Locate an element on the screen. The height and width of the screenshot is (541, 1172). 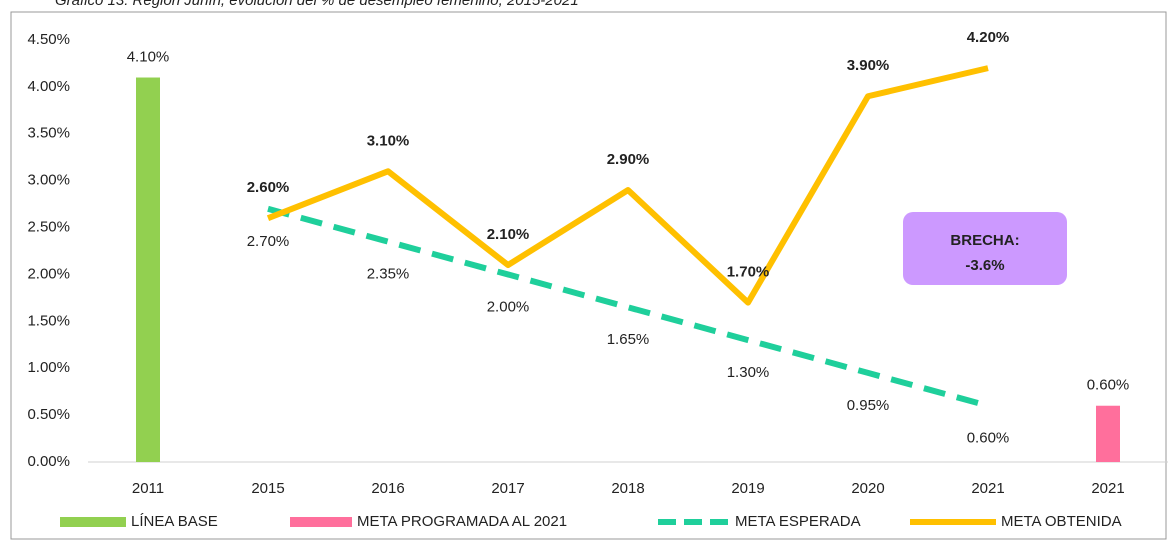
annotation: -3.6% is located at coordinates (984, 265).